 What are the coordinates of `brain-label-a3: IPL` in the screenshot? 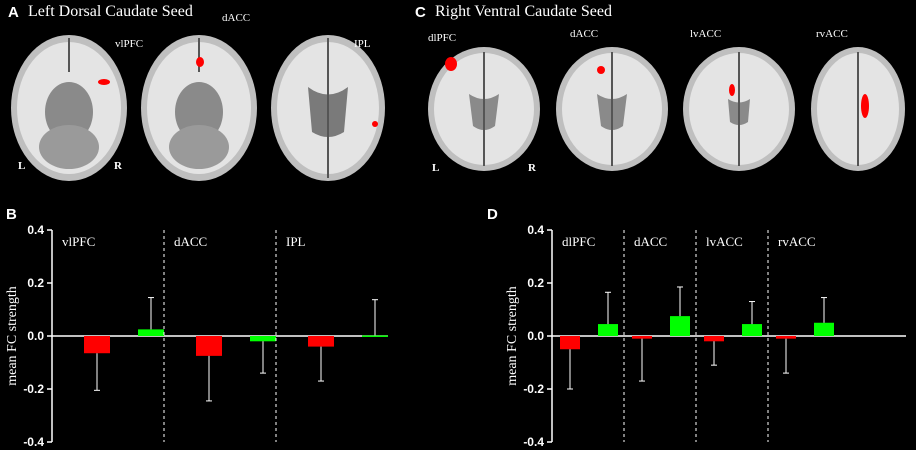 It's located at (362, 44).